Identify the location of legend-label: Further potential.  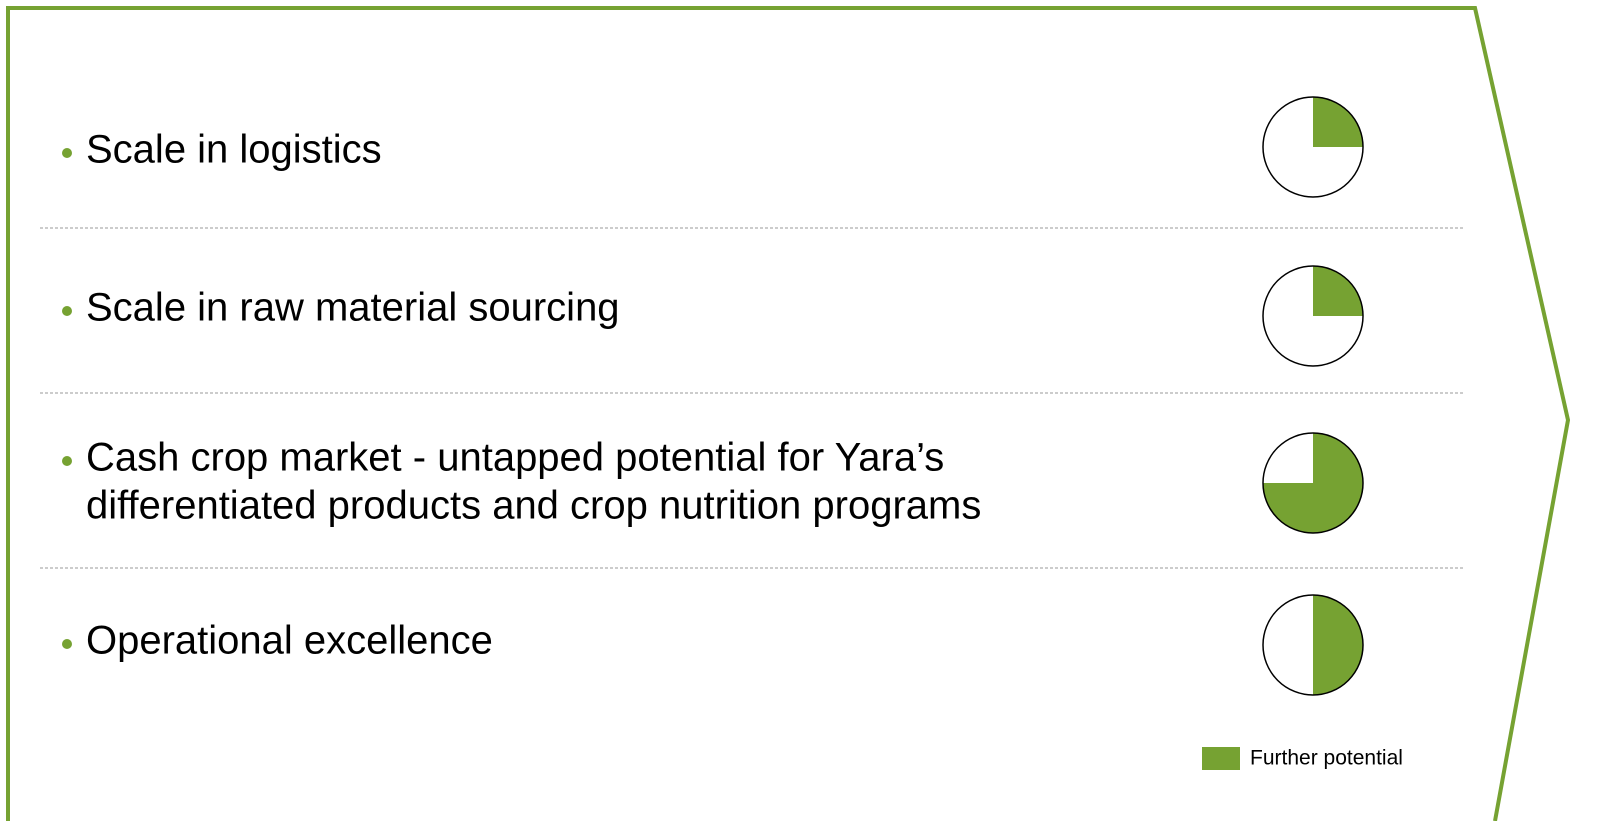
(1326, 758).